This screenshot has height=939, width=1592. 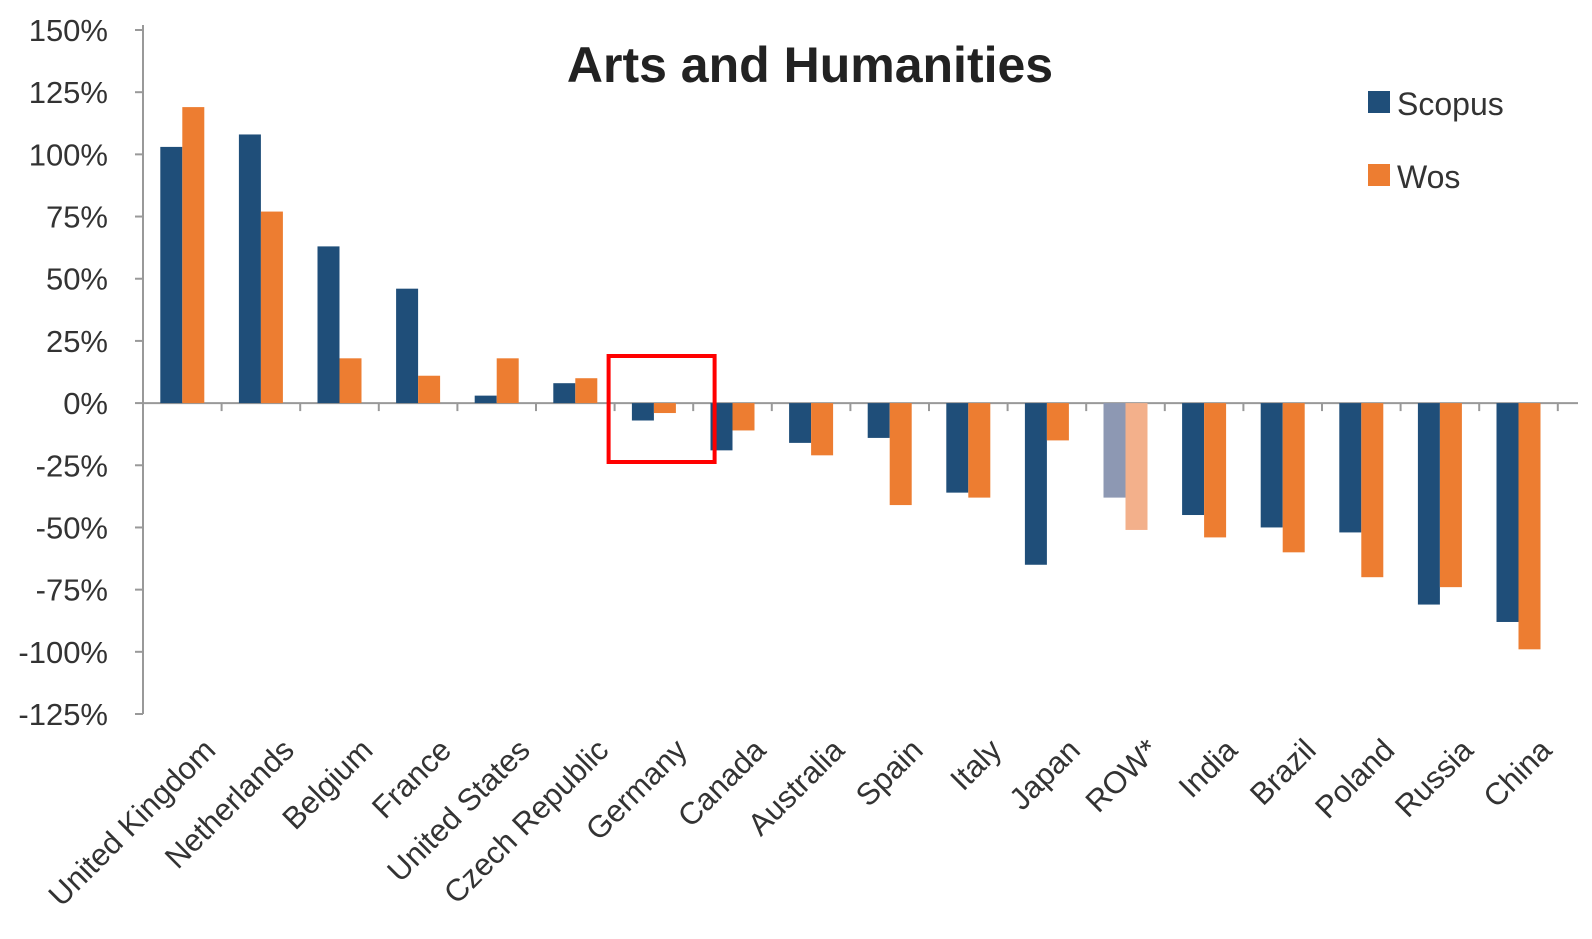 What do you see at coordinates (1122, 775) in the screenshot?
I see `x-tick-label: ROW*` at bounding box center [1122, 775].